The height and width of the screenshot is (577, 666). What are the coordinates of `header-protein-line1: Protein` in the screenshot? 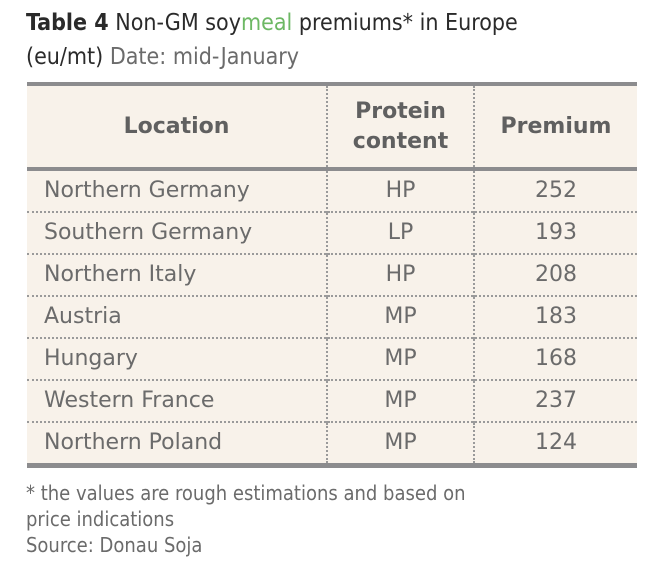 It's located at (400, 111).